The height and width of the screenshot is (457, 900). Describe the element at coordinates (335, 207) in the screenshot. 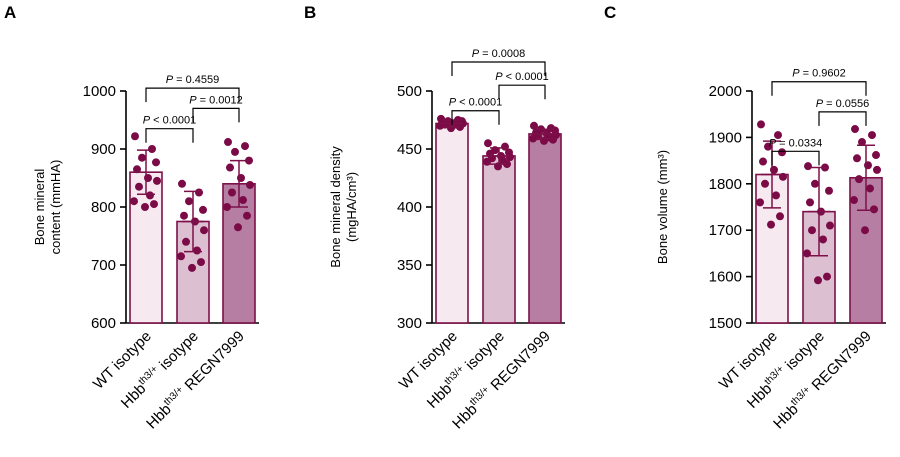

I see `y-axis-title-line: Bone mineral density` at that location.